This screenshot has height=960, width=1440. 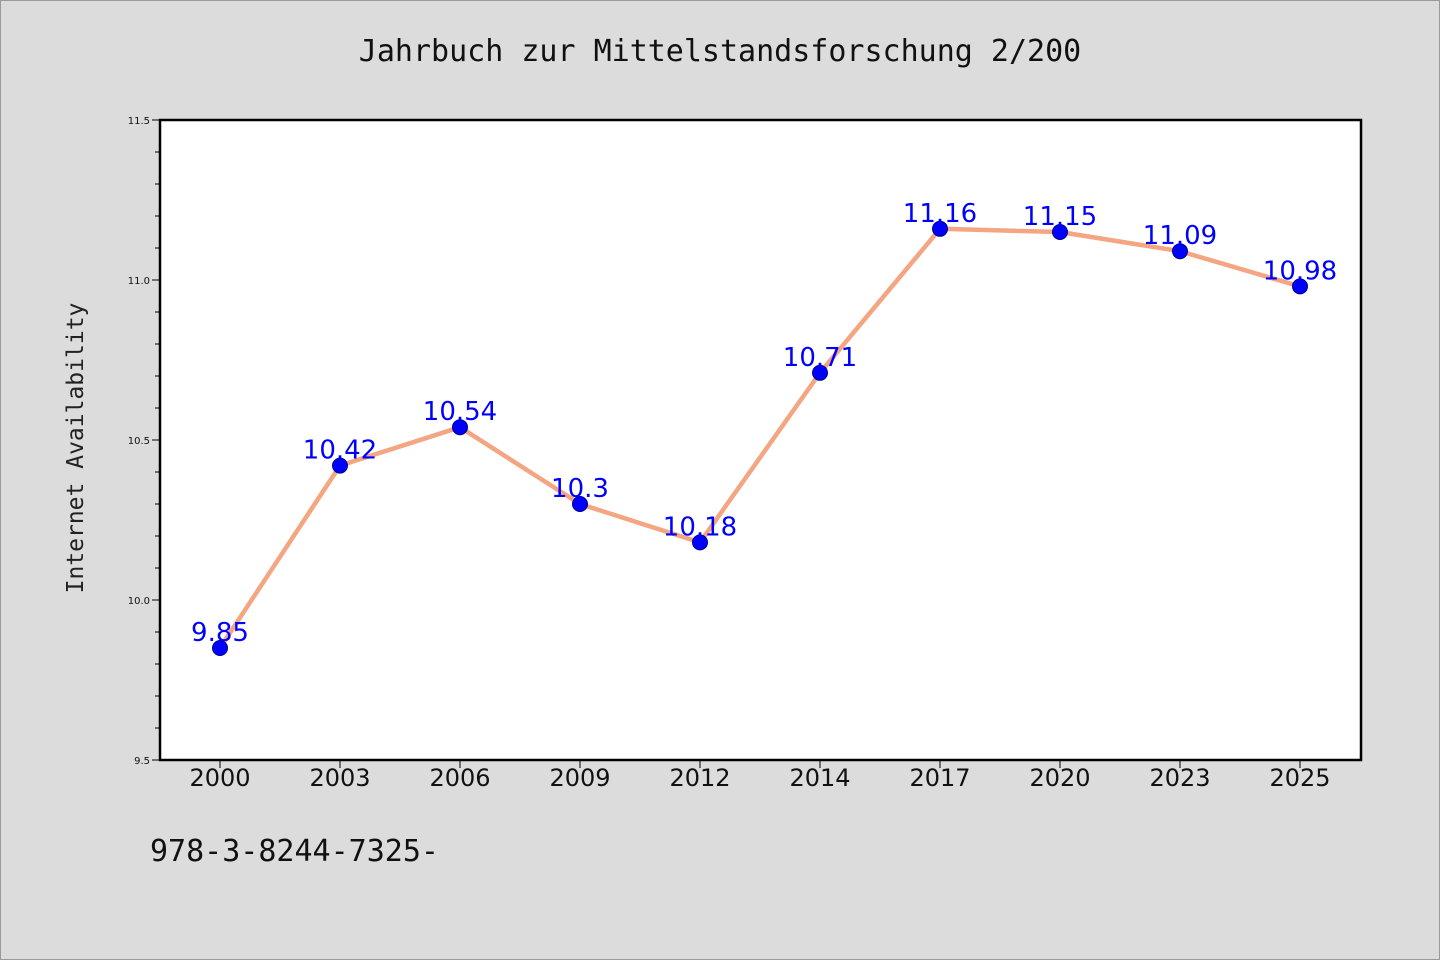 What do you see at coordinates (1059, 778) in the screenshot?
I see `x-tick-label: 2020` at bounding box center [1059, 778].